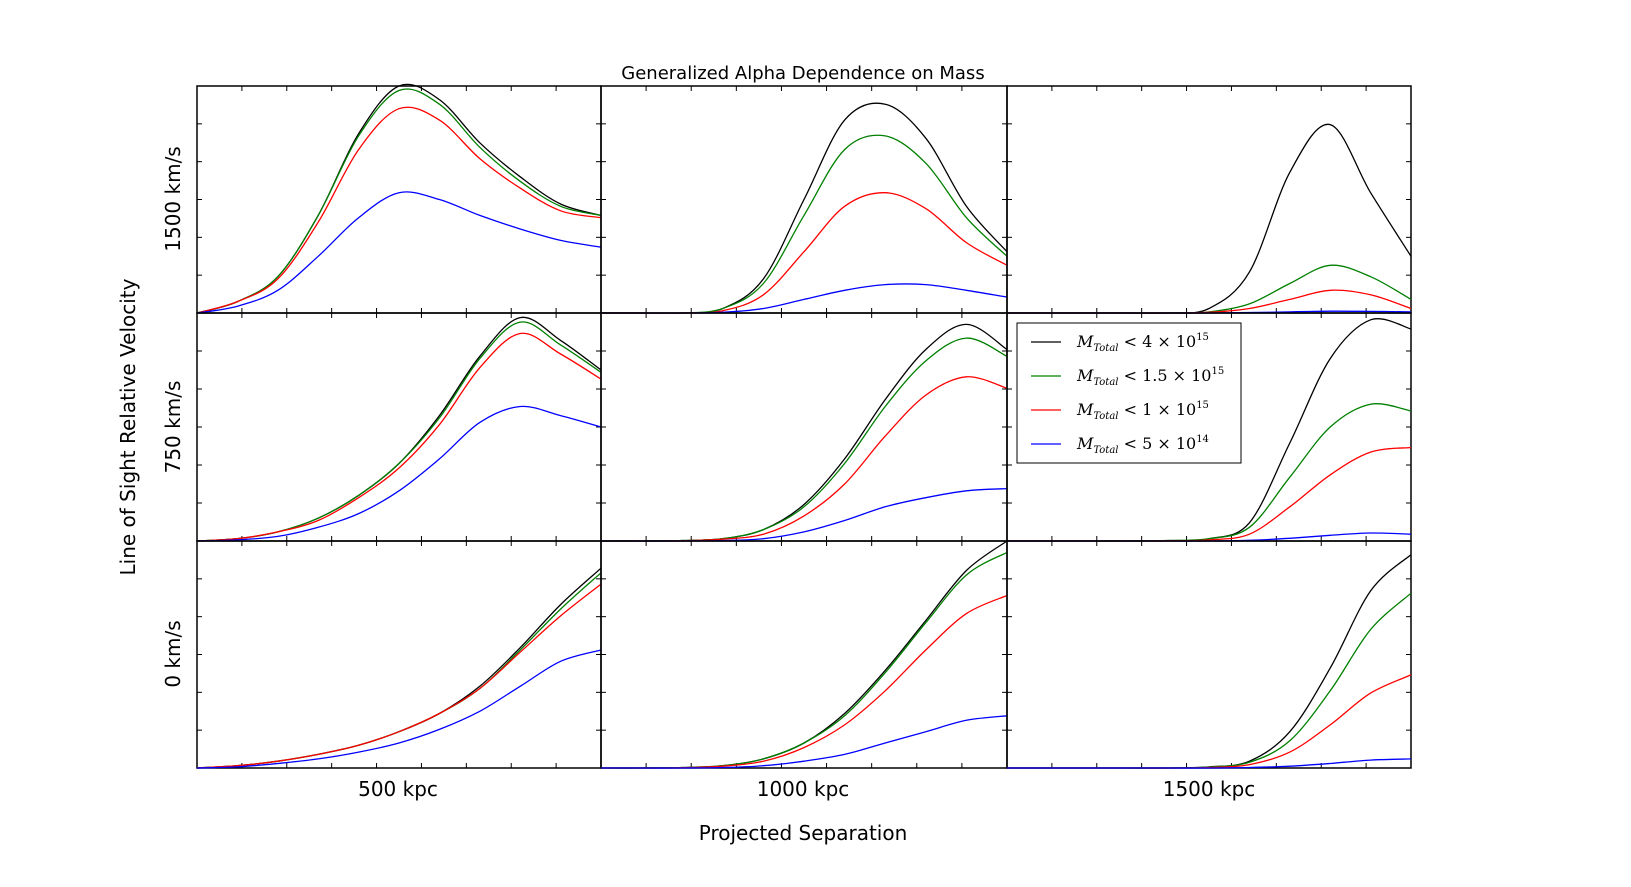 Image resolution: width=1631 pixels, height=887 pixels. What do you see at coordinates (1150, 377) in the screenshot?
I see `legend-label: MTotal < 1.5 × 1015` at bounding box center [1150, 377].